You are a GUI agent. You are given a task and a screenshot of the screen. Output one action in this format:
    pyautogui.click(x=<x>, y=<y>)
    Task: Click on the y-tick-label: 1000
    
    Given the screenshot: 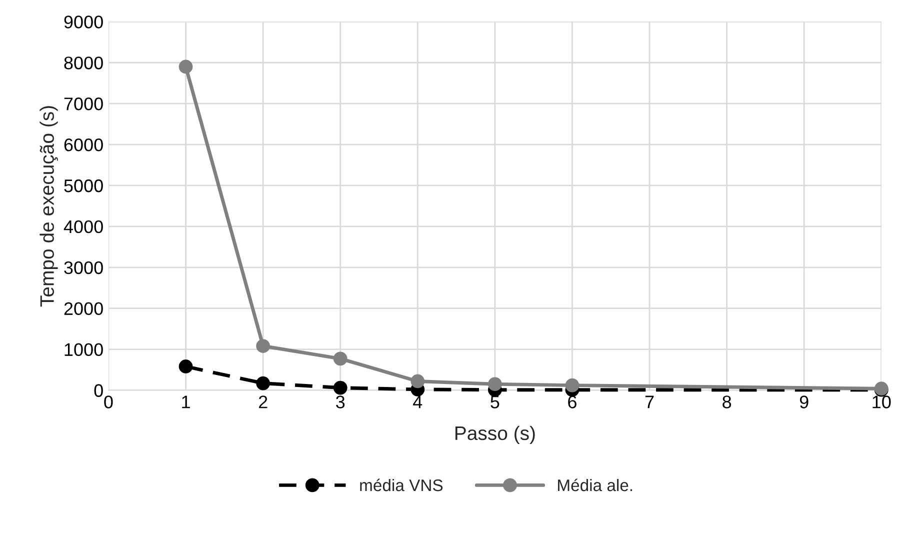 What is the action you would take?
    pyautogui.click(x=83, y=349)
    